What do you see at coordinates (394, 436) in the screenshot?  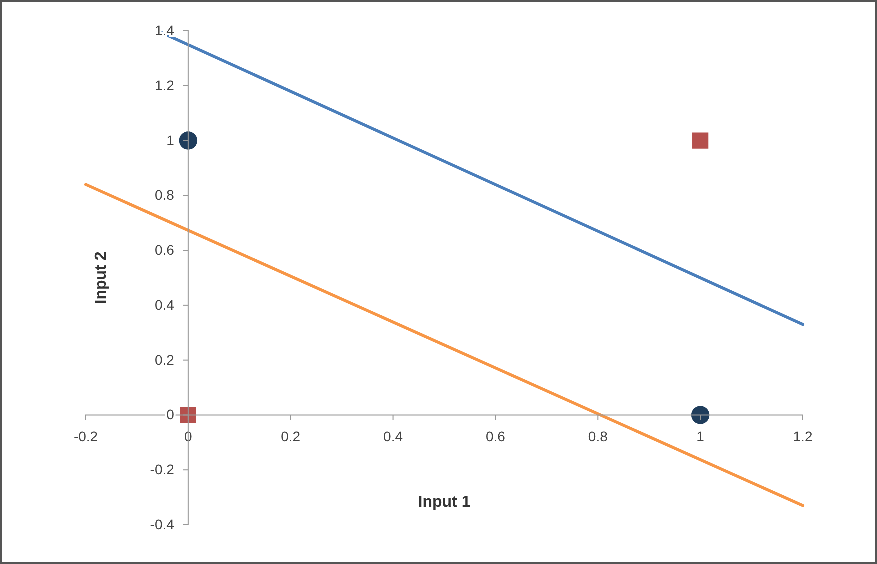 I see `x-tick-label: 0.4` at bounding box center [394, 436].